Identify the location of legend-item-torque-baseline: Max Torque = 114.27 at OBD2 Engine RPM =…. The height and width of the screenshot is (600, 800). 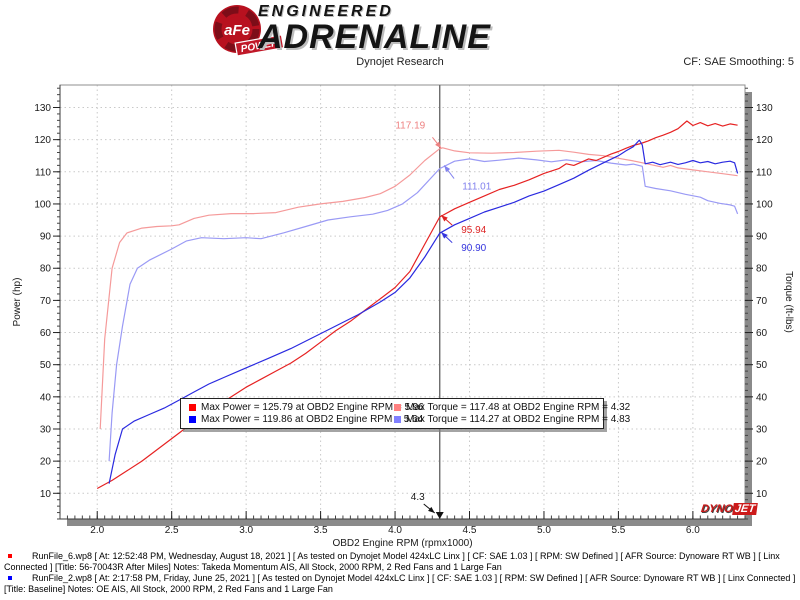
(512, 419).